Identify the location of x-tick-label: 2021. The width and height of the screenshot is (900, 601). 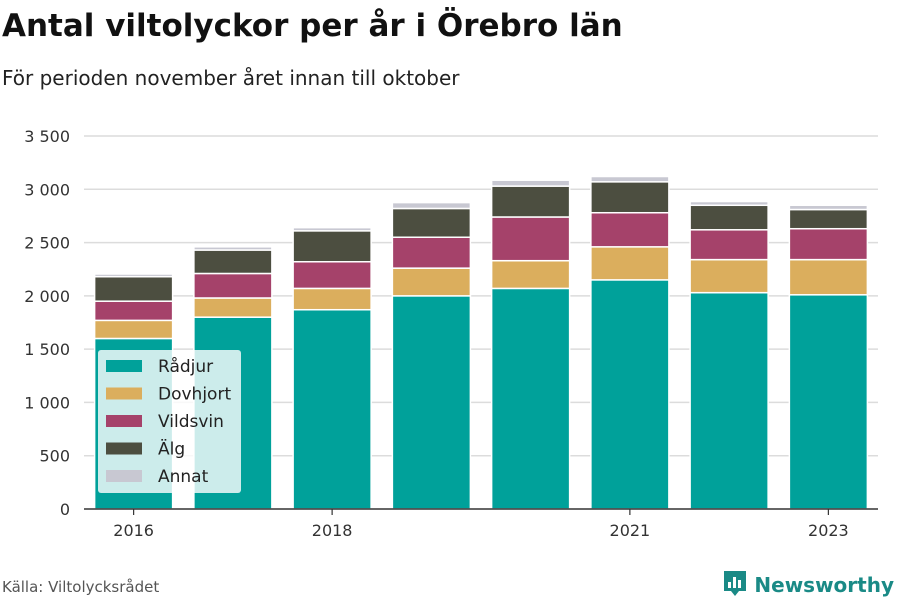
(630, 530).